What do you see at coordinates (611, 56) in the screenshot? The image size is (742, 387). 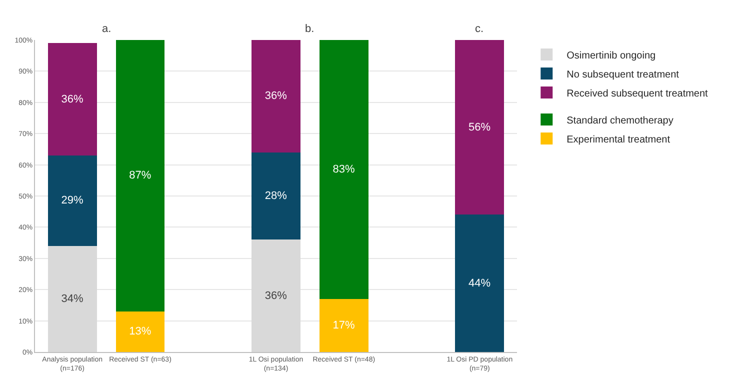 I see `legend-label: Osimertinib ongoing` at bounding box center [611, 56].